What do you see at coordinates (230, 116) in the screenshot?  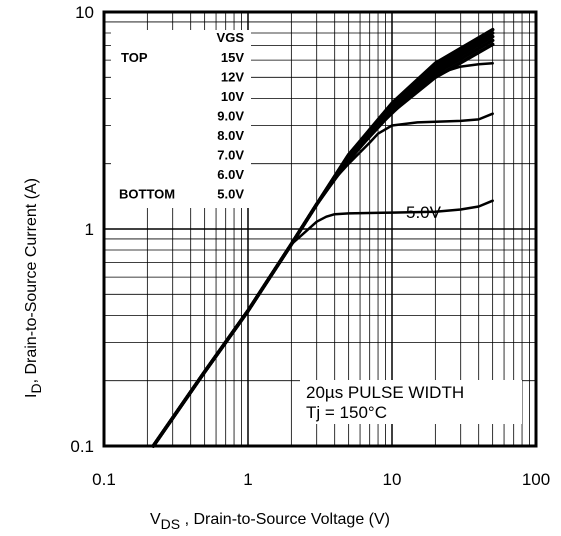 I see `legend-entry: 9.0V` at bounding box center [230, 116].